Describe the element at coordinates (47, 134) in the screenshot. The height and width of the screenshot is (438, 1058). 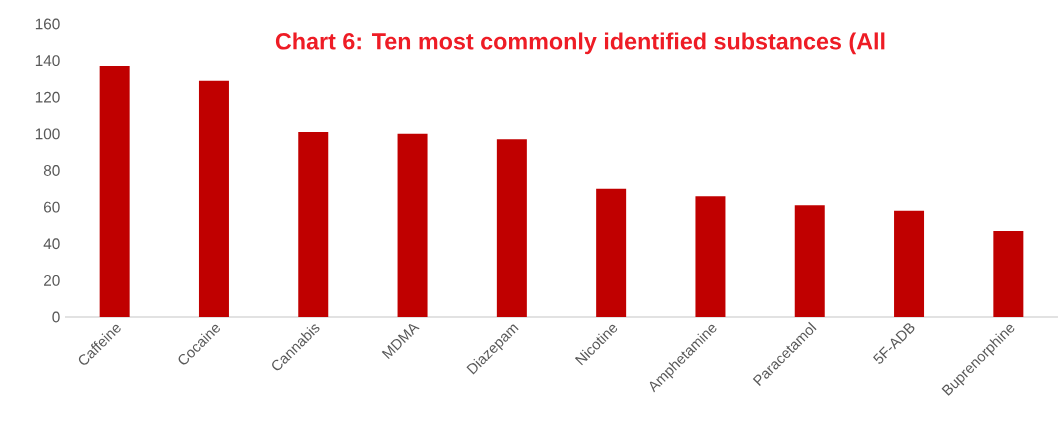
I see `y-tick-label: 100` at that location.